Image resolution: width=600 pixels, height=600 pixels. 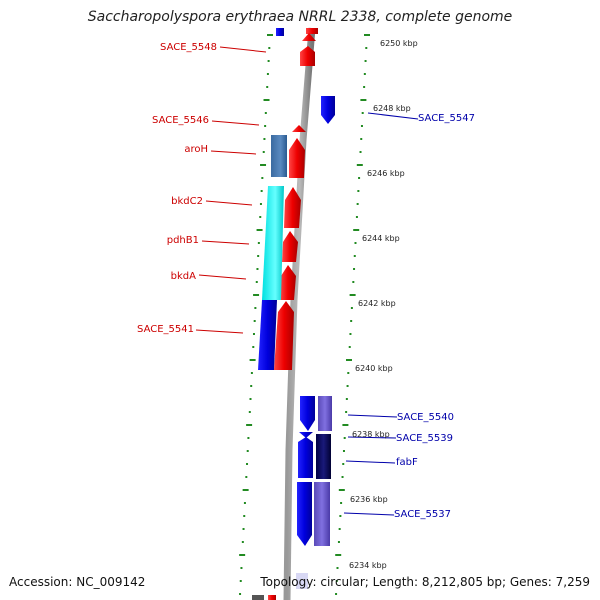 I want to click on cog-block-fabF, so click(x=323, y=456).